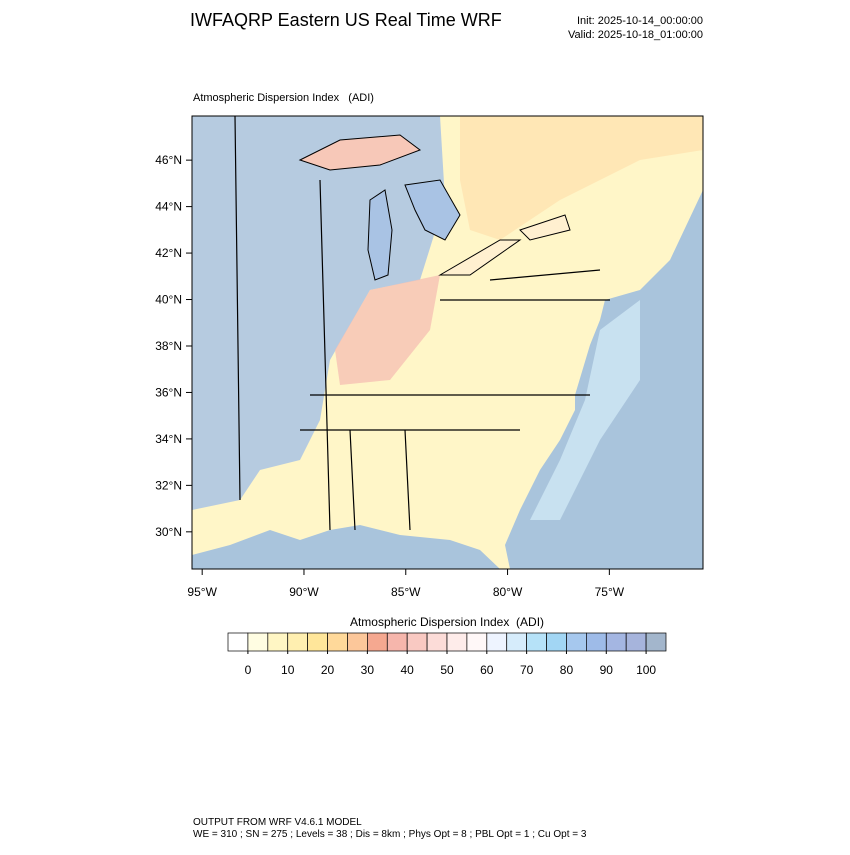  Describe the element at coordinates (283, 98) in the screenshot. I see `map-subtitle: Atmospheric Dispersion Index (ADI)` at that location.